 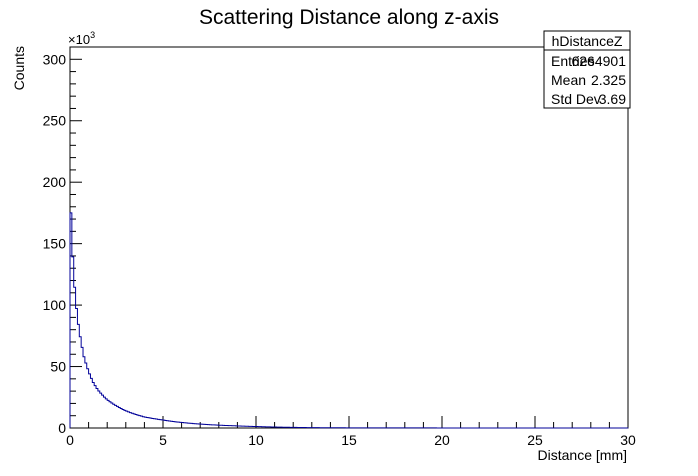 I want to click on y-multiplier-base: ×10, so click(x=79, y=39).